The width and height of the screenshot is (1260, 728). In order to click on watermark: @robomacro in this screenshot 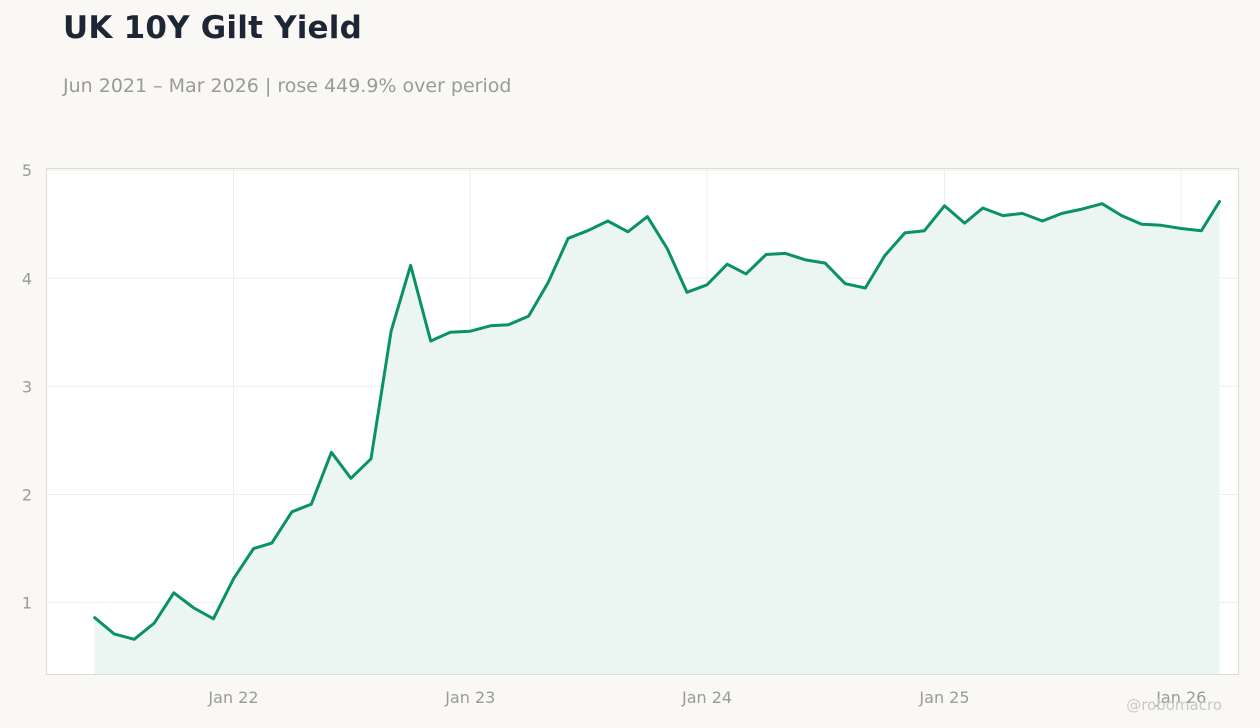, I will do `click(1174, 705)`.